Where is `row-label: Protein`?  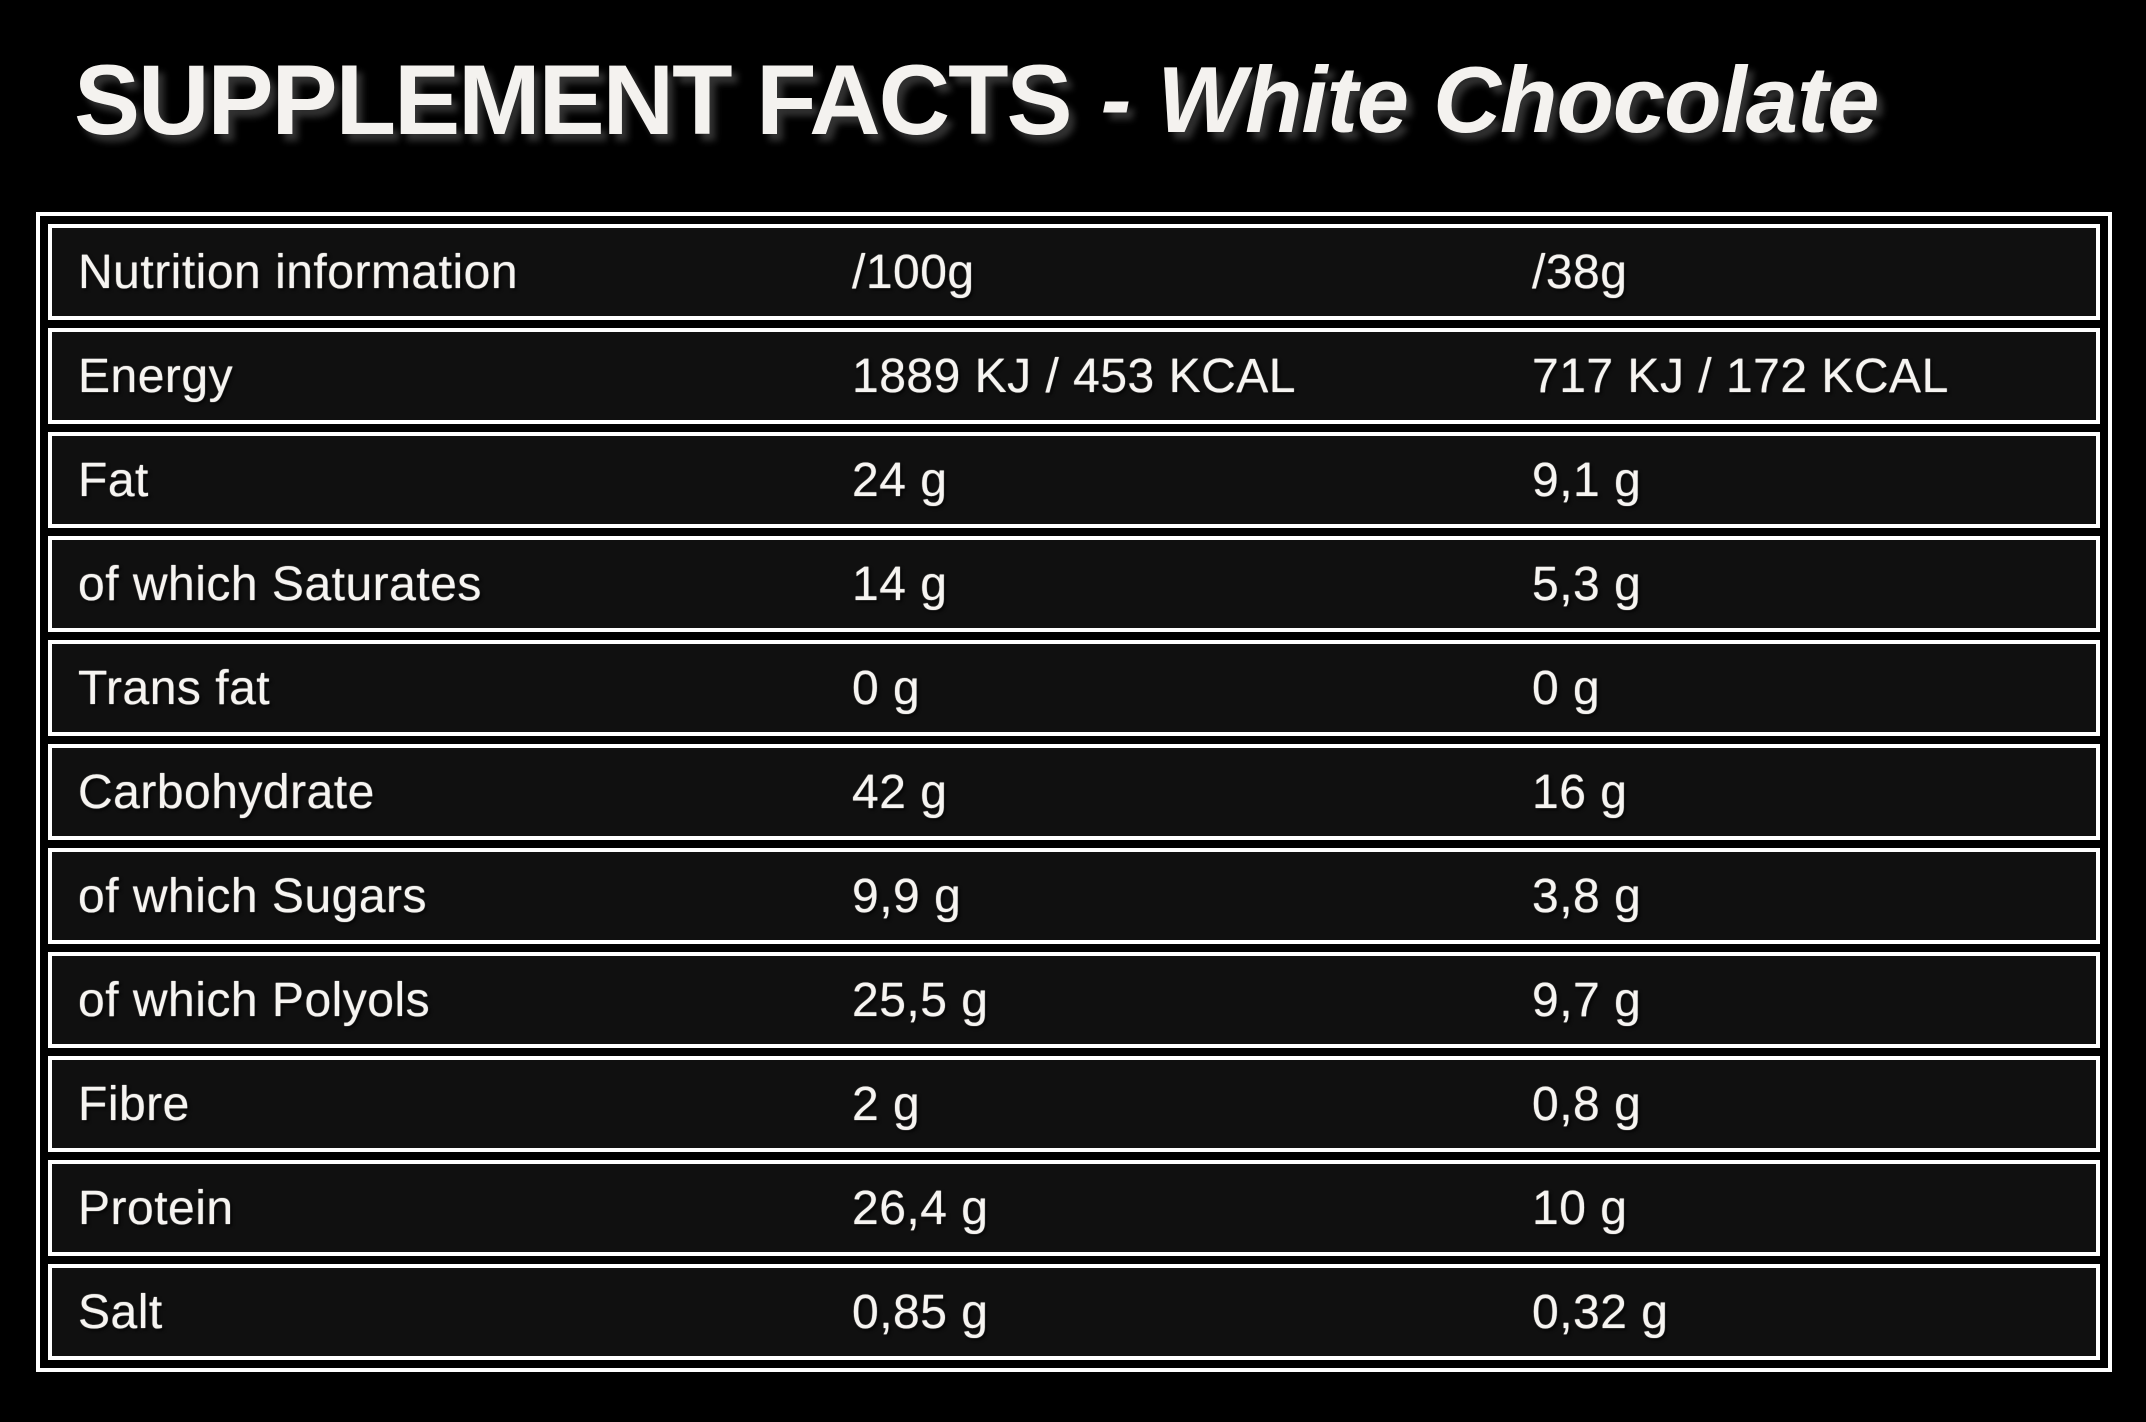
row-label: Protein is located at coordinates (156, 1208).